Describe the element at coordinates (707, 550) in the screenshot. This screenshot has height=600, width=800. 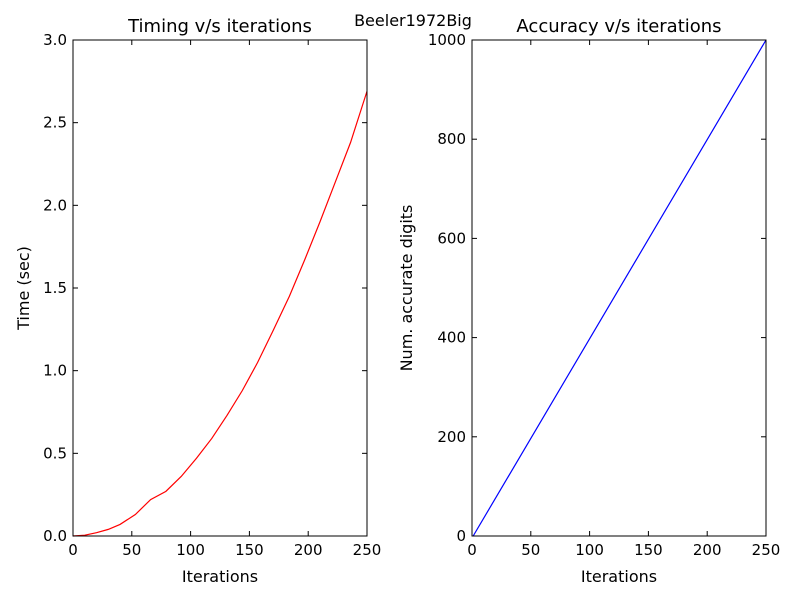
I see `accuracy-x-tick-label: 200` at that location.